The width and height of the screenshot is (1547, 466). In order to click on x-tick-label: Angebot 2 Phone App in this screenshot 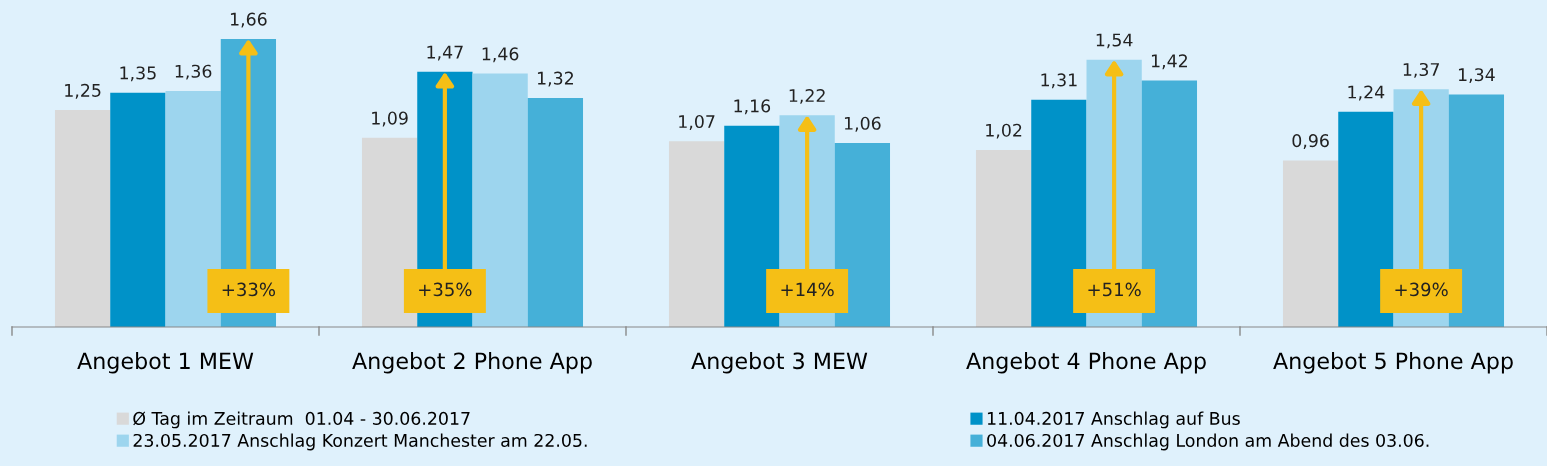, I will do `click(472, 363)`.